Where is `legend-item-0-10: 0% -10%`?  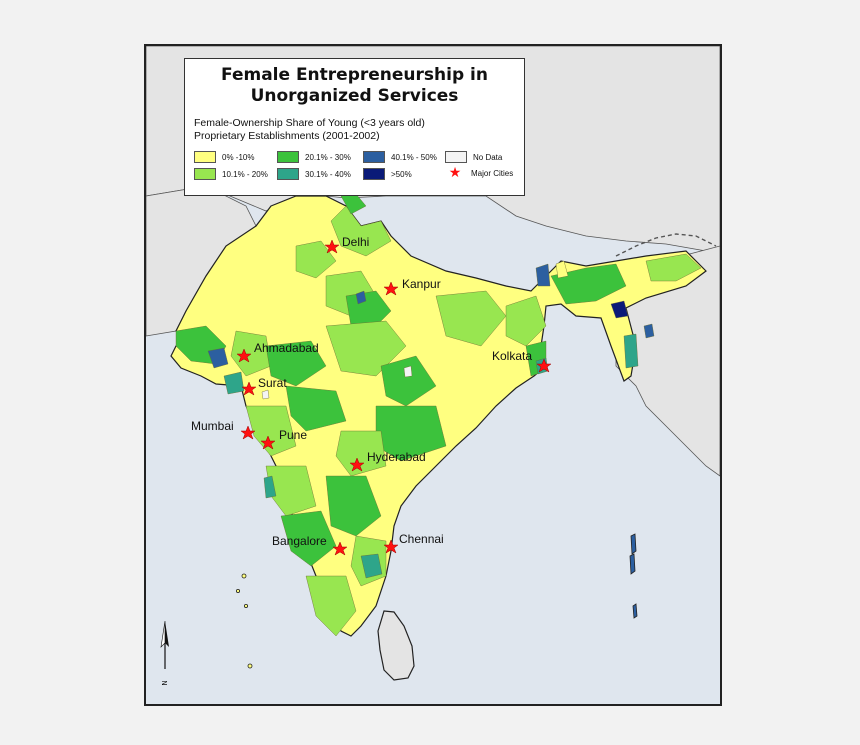 legend-item-0-10: 0% -10% is located at coordinates (224, 157).